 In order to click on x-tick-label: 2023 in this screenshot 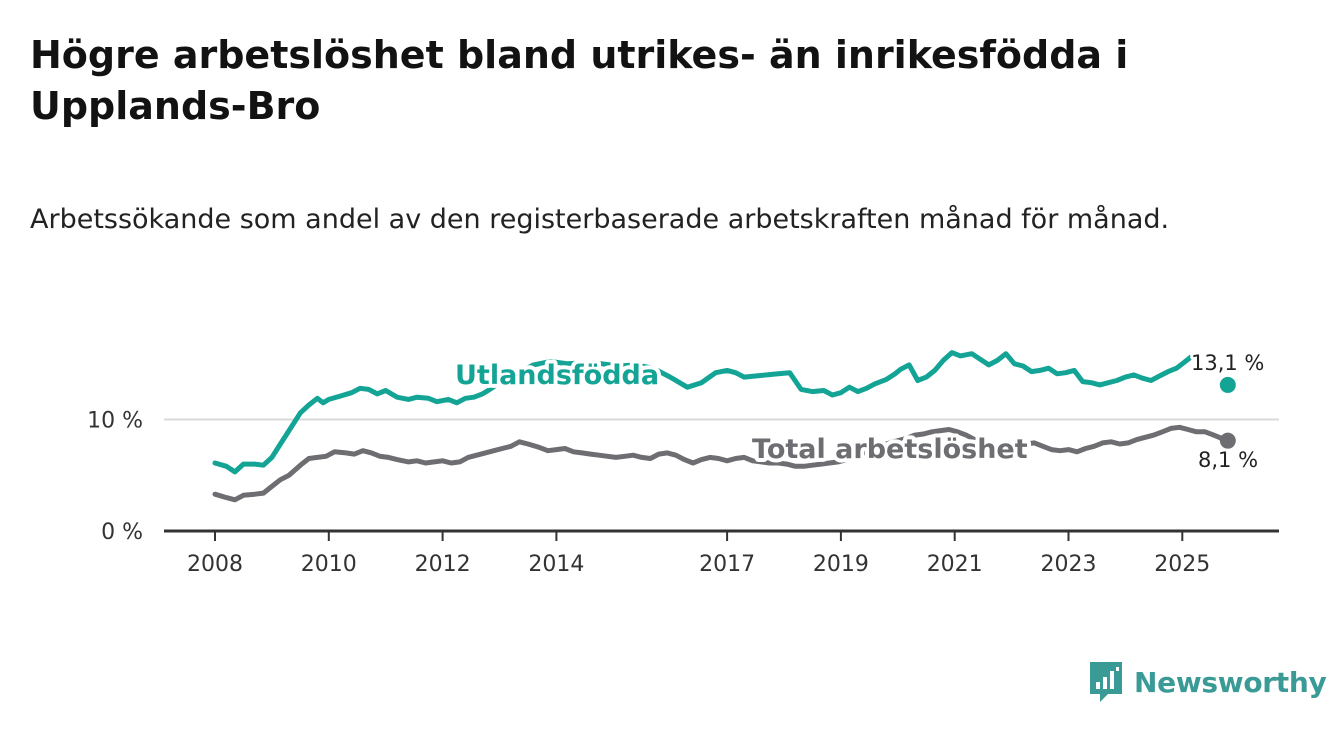, I will do `click(1069, 564)`.